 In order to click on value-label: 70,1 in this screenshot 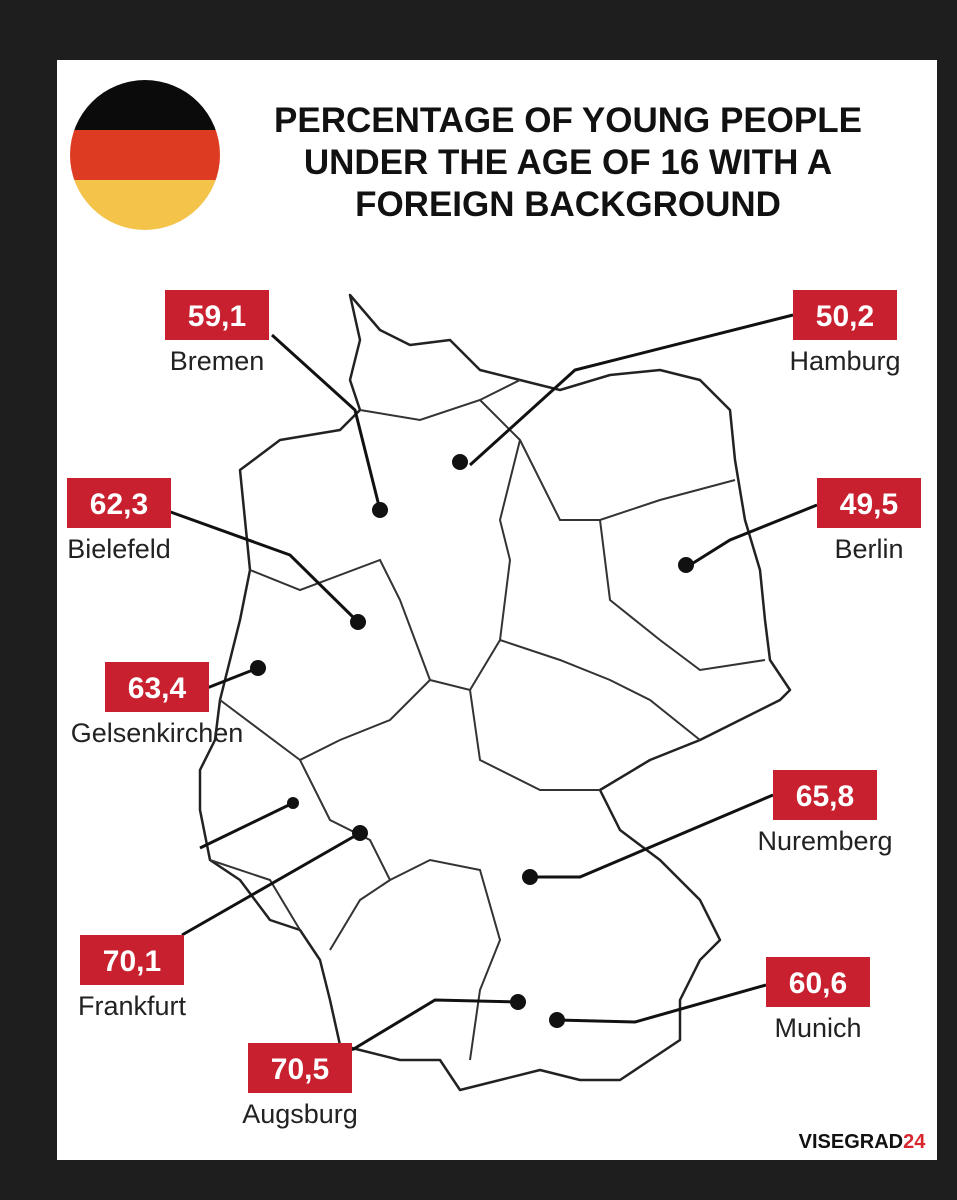, I will do `click(132, 961)`.